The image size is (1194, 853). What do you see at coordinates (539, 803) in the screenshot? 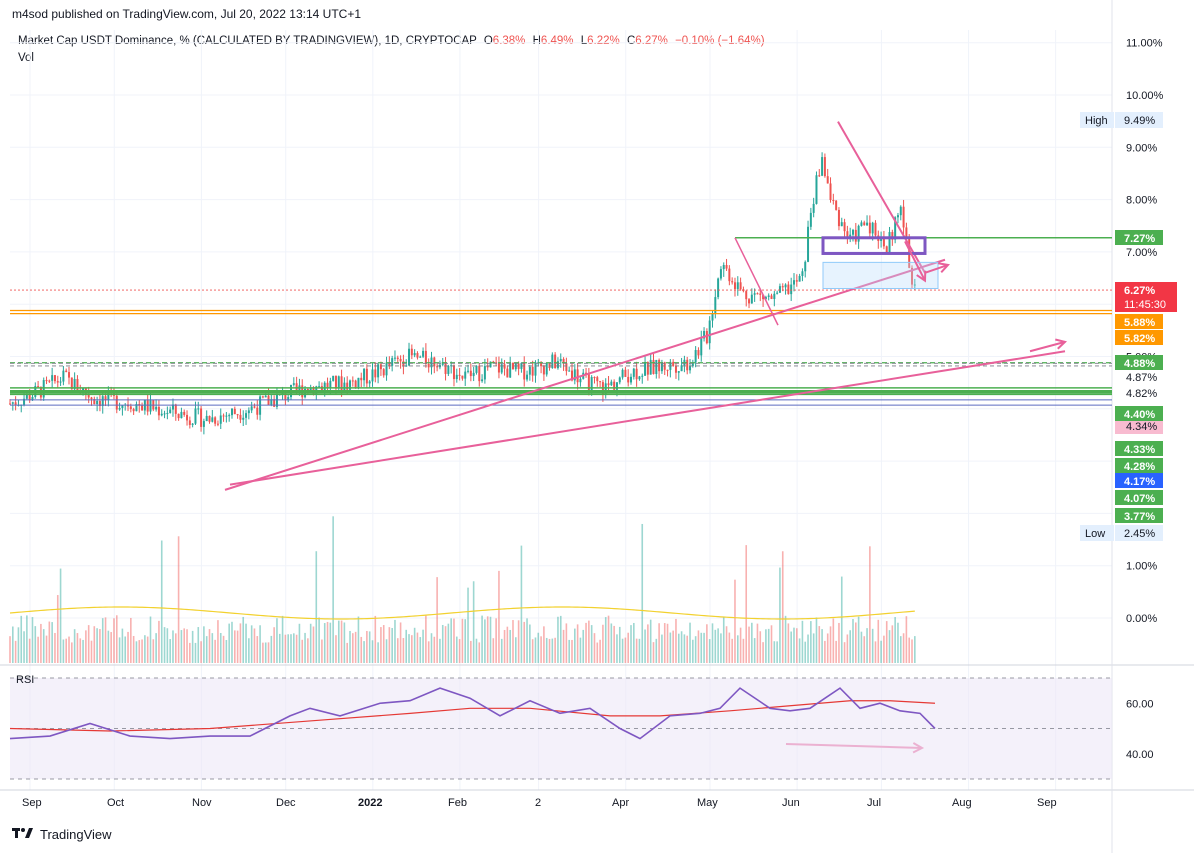
I see `time-axis: Sep Oct Nov Dec 2022 Feb 2 Apr May Jun Jul Aug Sep` at bounding box center [539, 803].